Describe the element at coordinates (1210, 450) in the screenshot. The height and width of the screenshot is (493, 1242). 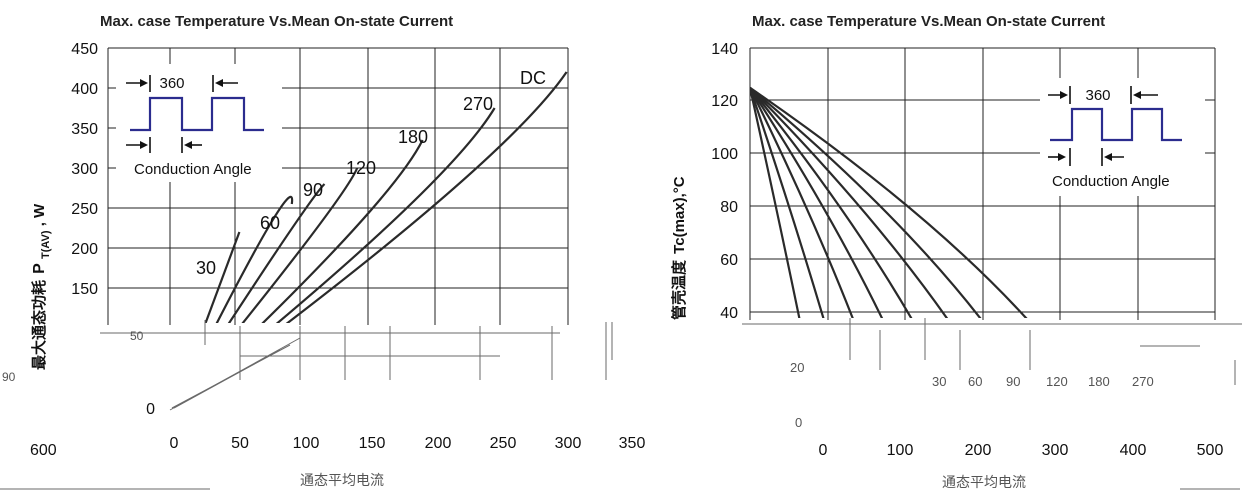
I see `right-xtick: 500` at that location.